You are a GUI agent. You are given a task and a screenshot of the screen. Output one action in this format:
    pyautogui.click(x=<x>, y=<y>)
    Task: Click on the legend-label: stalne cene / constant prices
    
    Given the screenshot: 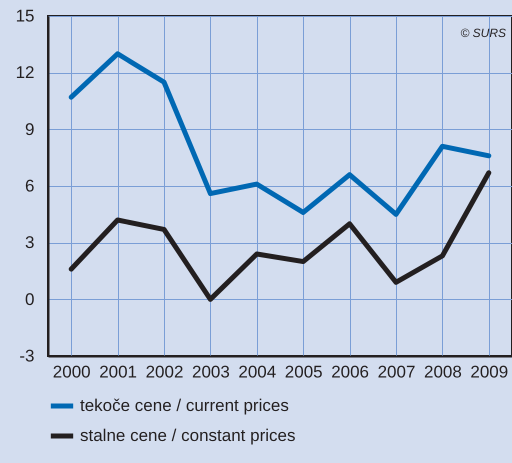 What is the action you would take?
    pyautogui.click(x=188, y=435)
    